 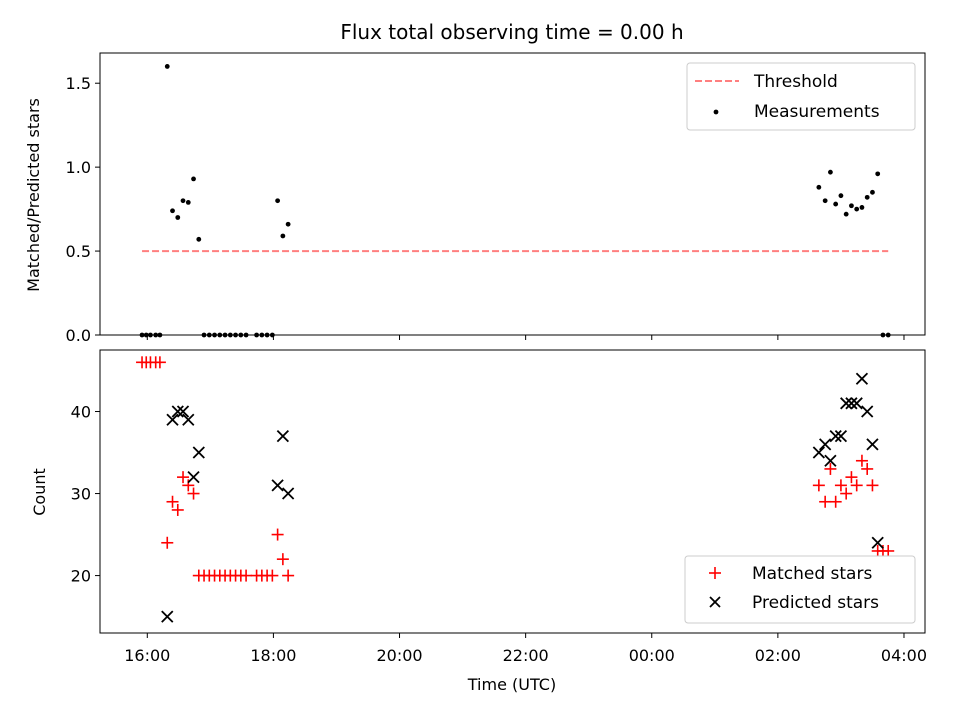 I want to click on bottom-legend: Matched stars Predicted stars, so click(x=800, y=589).